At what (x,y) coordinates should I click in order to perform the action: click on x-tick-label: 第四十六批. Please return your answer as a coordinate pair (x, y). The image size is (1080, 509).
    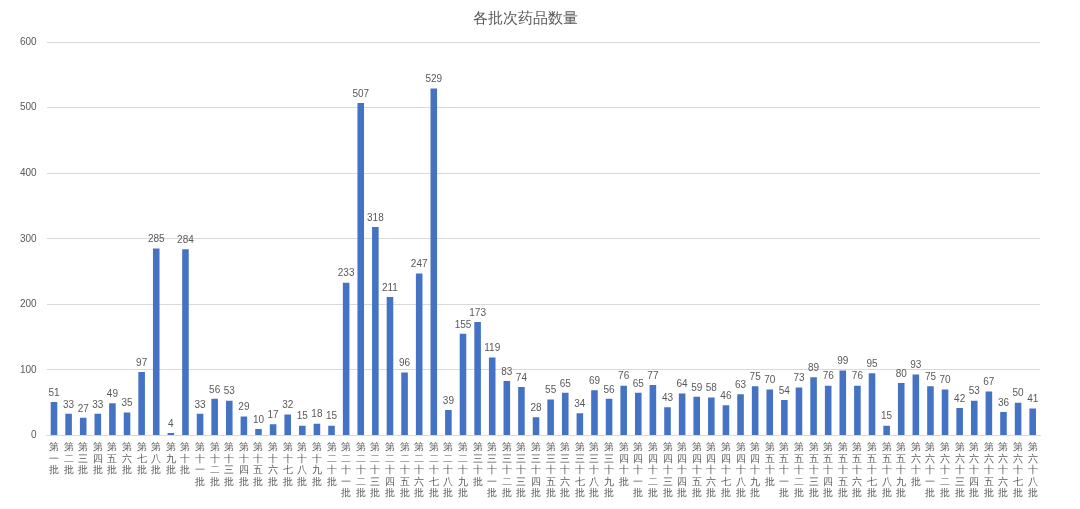
    Looking at the image, I should click on (711, 469).